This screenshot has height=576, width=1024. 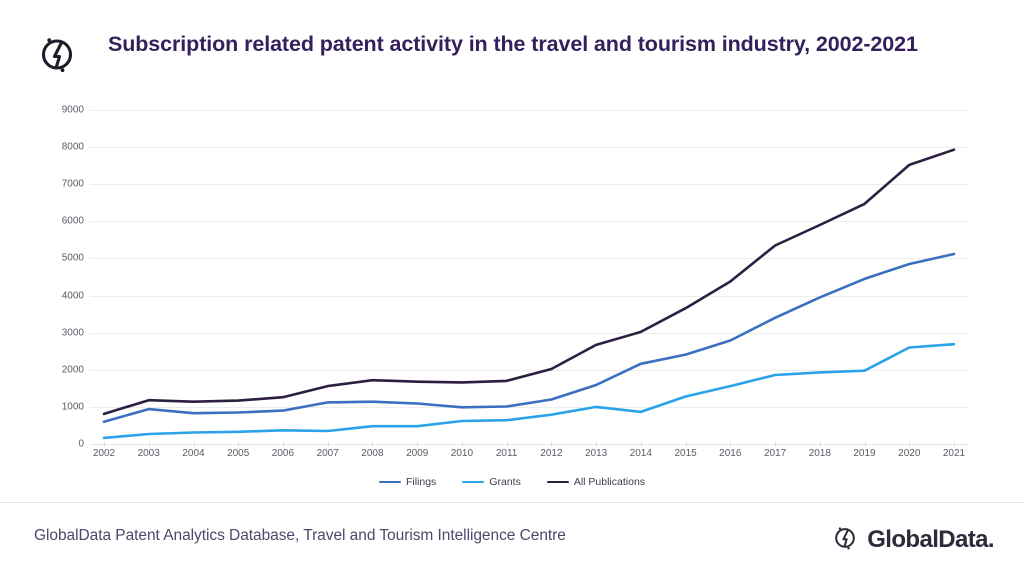 I want to click on legend-label: All Publications, so click(x=609, y=482).